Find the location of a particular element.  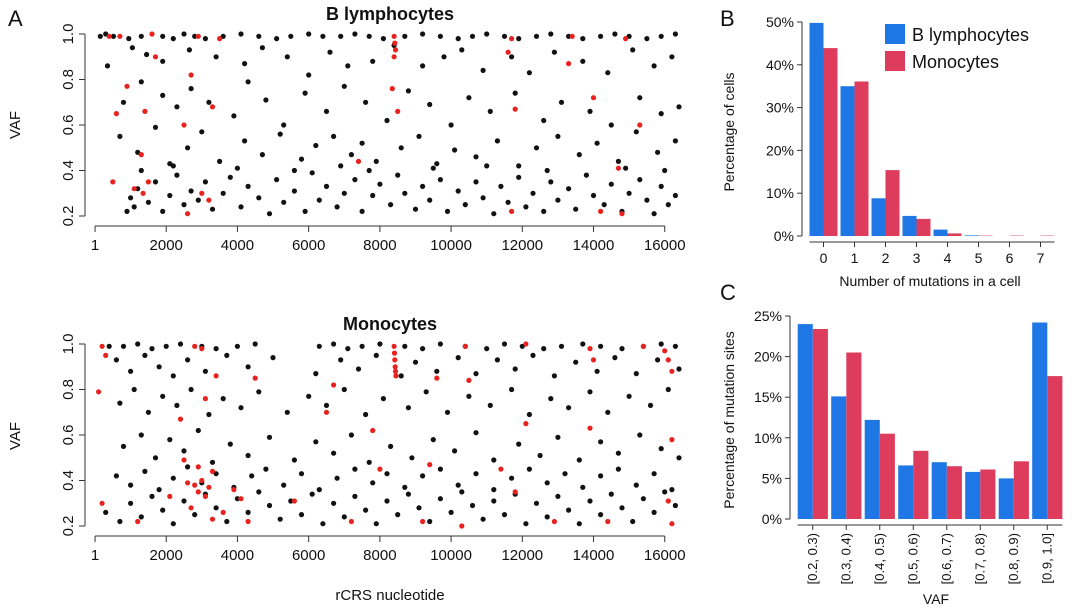

y-tick-label: 0.6 is located at coordinates (68, 435).